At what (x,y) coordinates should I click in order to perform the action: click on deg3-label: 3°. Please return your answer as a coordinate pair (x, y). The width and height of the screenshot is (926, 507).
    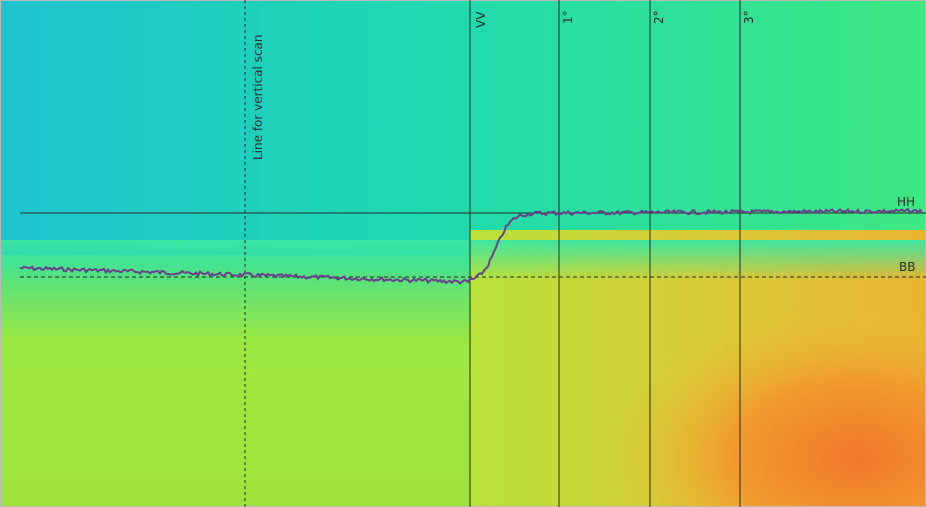
    Looking at the image, I should click on (749, 17).